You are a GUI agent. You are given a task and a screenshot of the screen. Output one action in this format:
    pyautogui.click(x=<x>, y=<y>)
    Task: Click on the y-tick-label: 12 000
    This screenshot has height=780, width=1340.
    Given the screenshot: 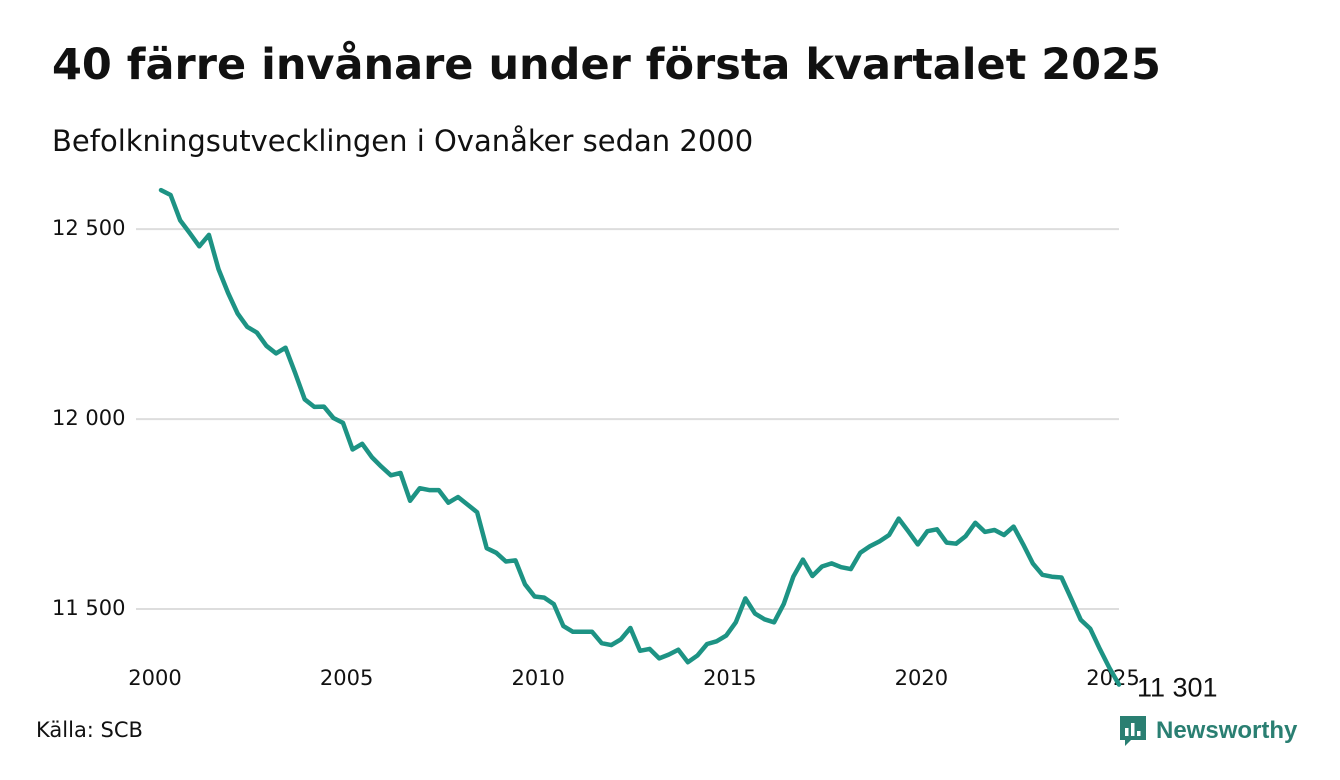 What is the action you would take?
    pyautogui.click(x=88, y=418)
    